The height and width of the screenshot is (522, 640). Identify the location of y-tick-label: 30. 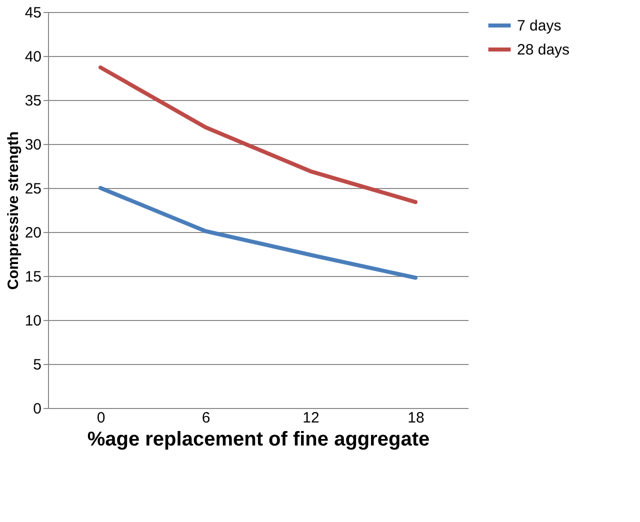
(33, 145).